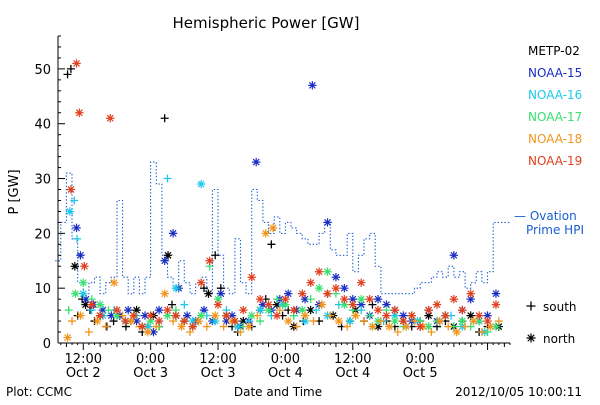  I want to click on legend-ovation-line2: Prime HPI, so click(555, 230).